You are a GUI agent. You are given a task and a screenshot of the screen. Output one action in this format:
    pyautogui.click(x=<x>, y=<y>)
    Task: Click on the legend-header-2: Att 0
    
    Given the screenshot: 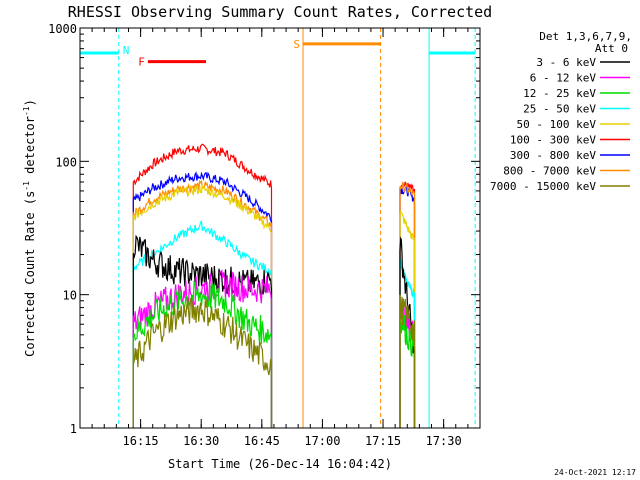 What is the action you would take?
    pyautogui.click(x=611, y=48)
    